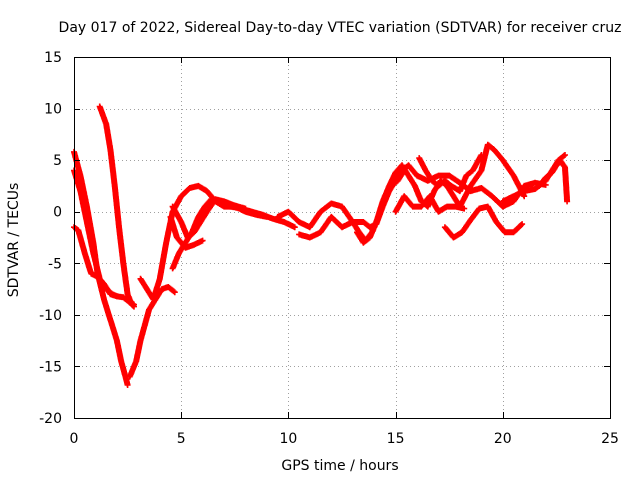 This screenshot has height=480, width=640. Describe the element at coordinates (55, 264) in the screenshot. I see `y-tick-label: -5` at that location.